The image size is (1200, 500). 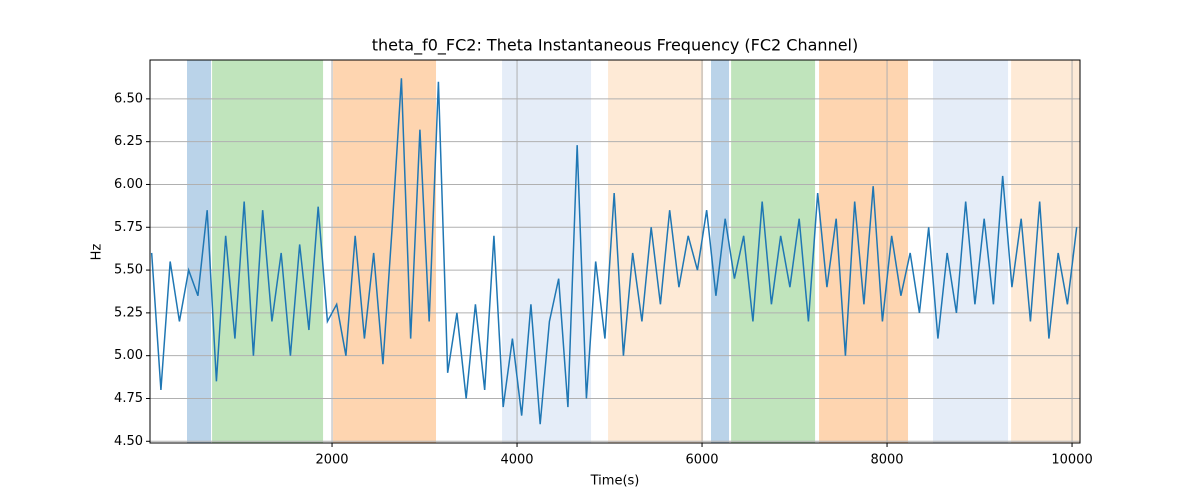 What do you see at coordinates (701, 460) in the screenshot?
I see `x-tick-label: 6000` at bounding box center [701, 460].